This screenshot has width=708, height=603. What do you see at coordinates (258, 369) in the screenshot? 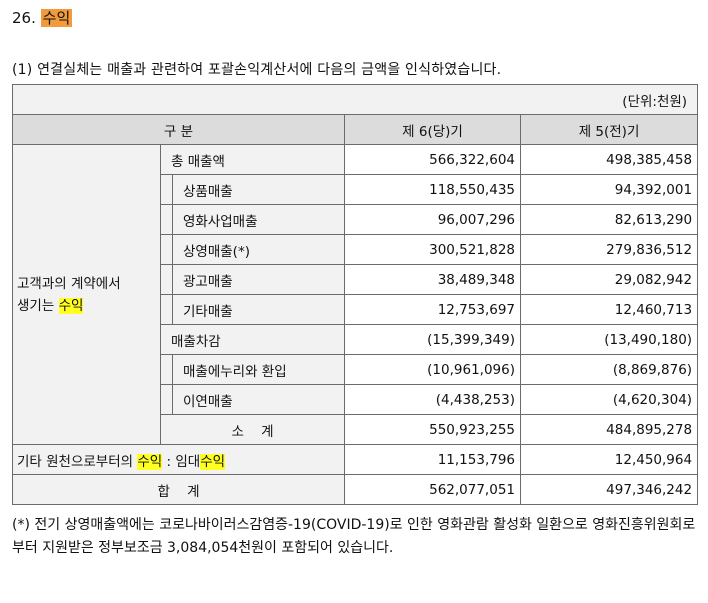
I see `row-label: 매출에누리와 환입` at bounding box center [258, 369].